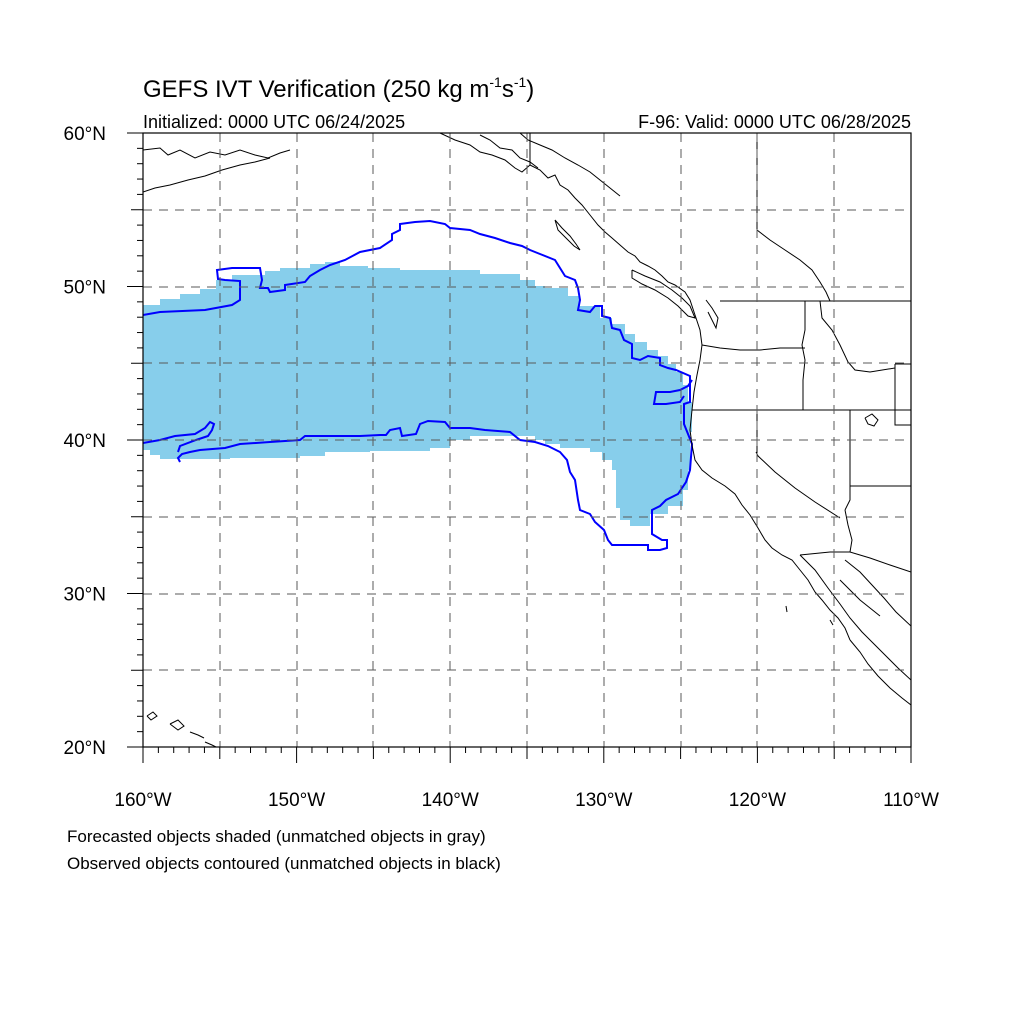 Image resolution: width=1024 pixels, height=1024 pixels. Describe the element at coordinates (85, 288) in the screenshot. I see `lat-label: 50°N` at that location.